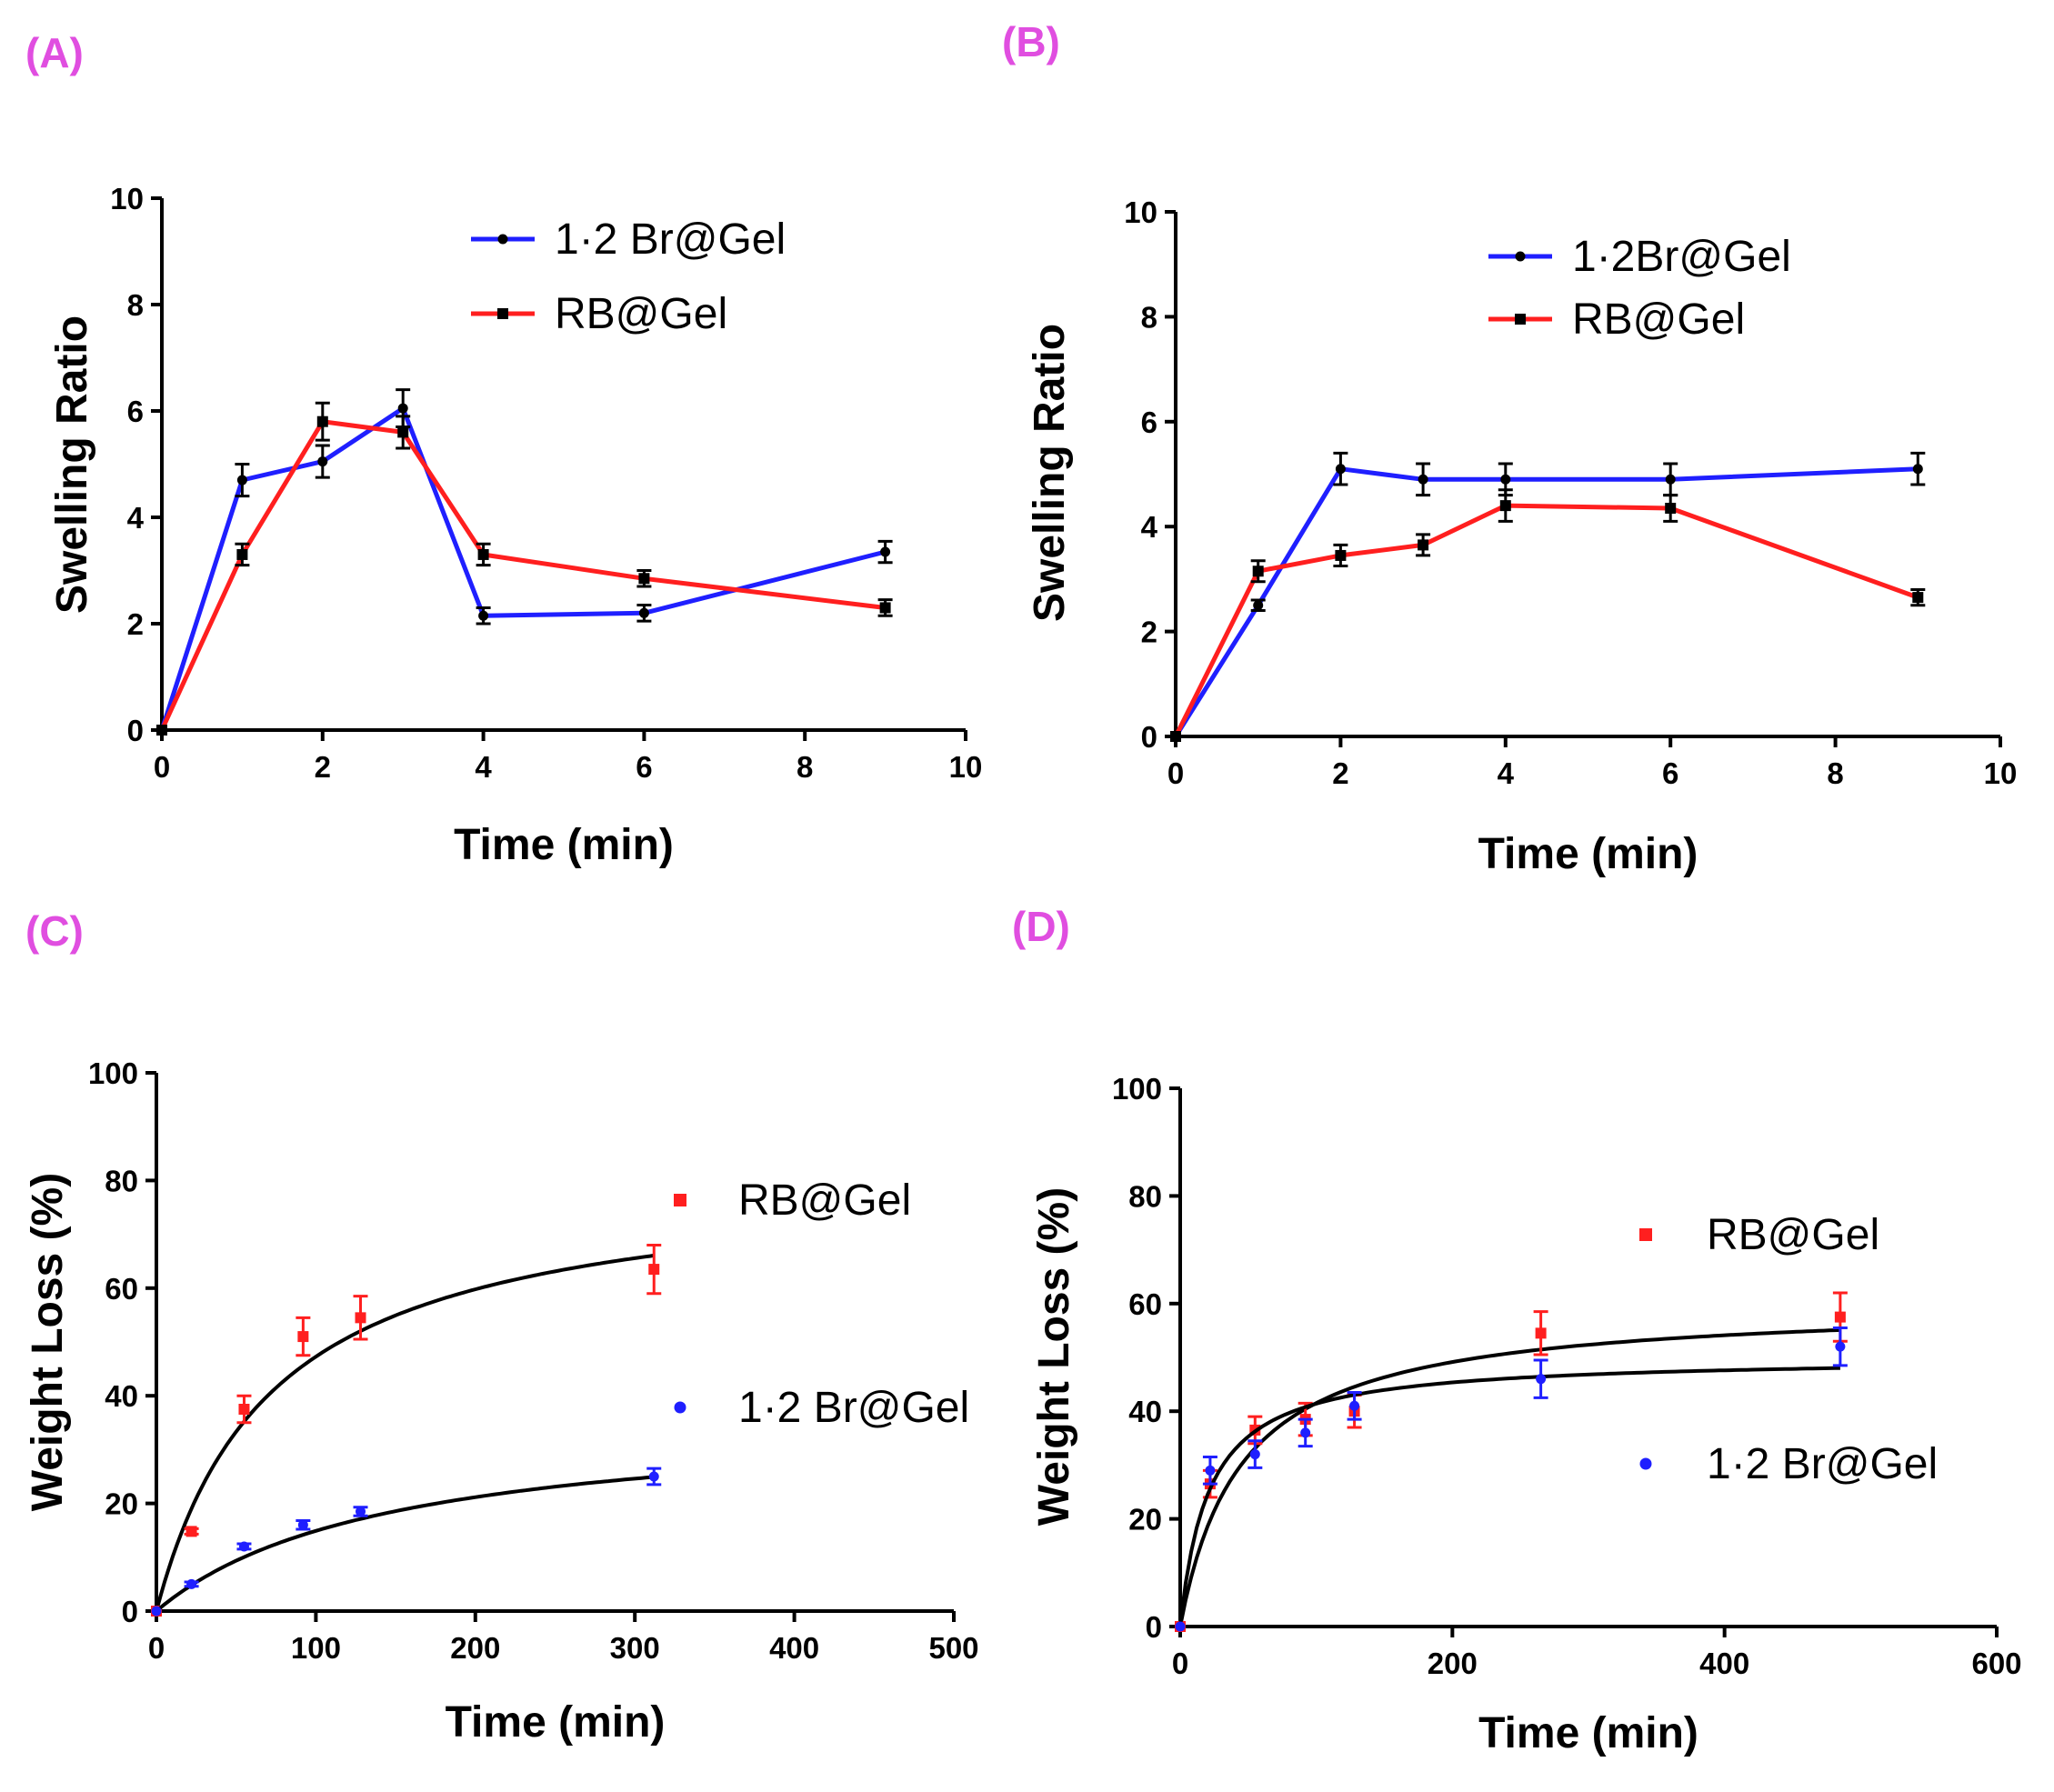 The height and width of the screenshot is (1792, 2054). I want to click on x-tick-label: 500, so click(953, 1648).